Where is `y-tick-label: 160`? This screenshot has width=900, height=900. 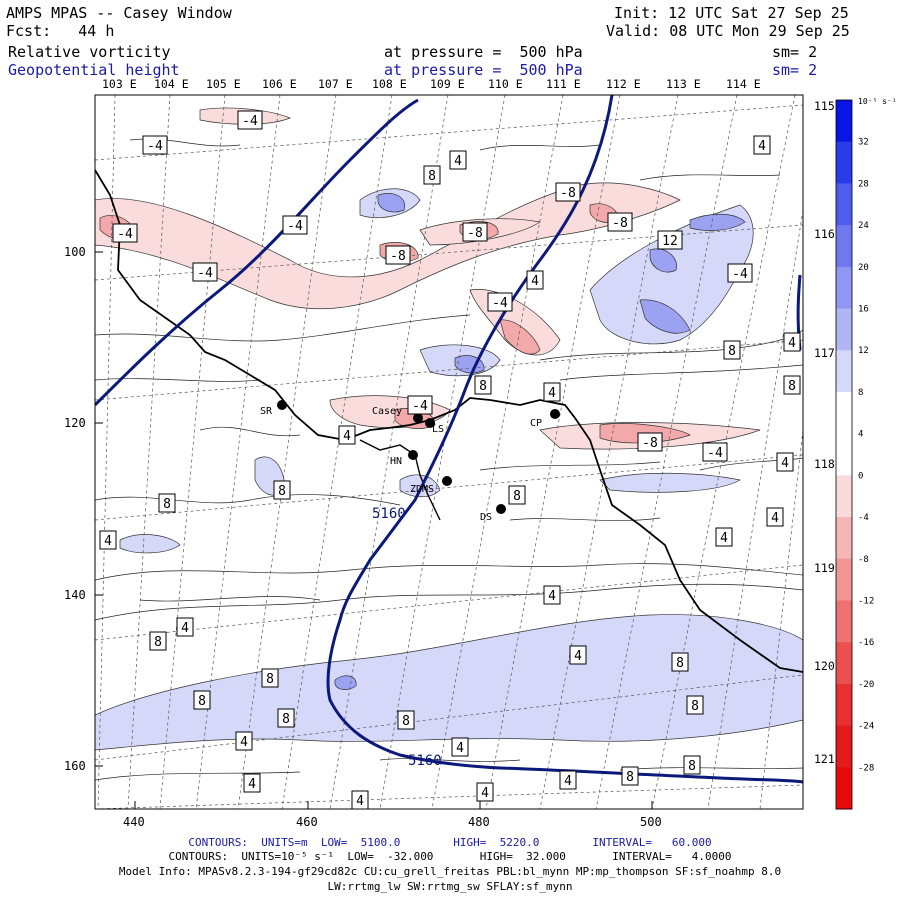
y-tick-label: 160 is located at coordinates (75, 766).